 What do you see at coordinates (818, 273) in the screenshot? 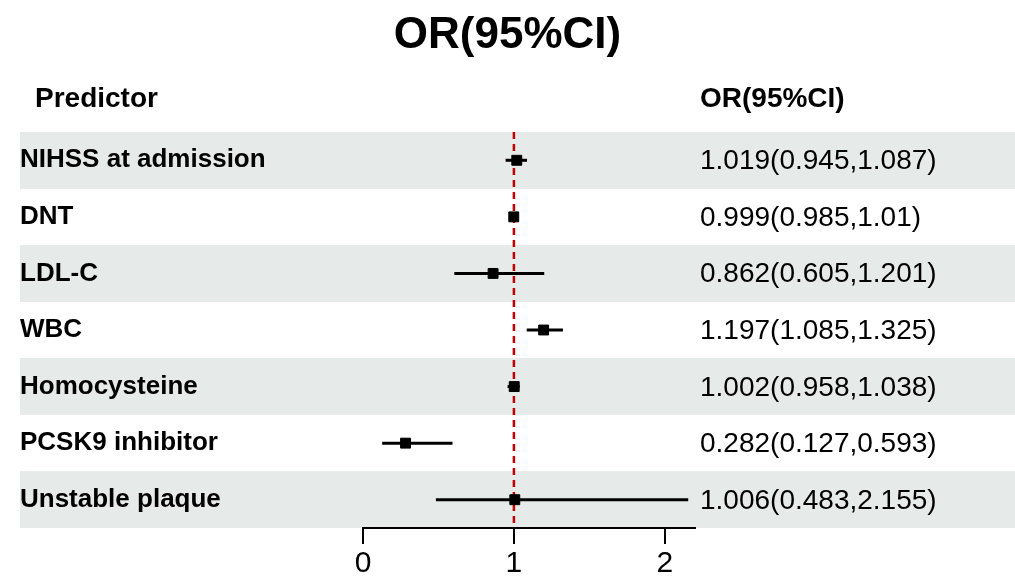
I see `text: 0.862(0.605,1.201)` at bounding box center [818, 273].